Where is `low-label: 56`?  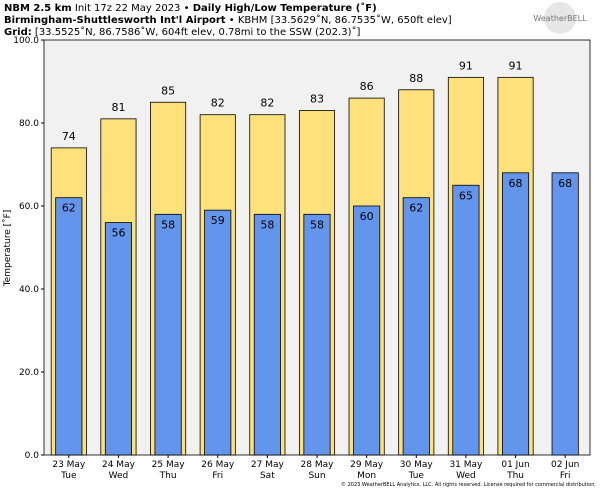 low-label: 56 is located at coordinates (118, 233).